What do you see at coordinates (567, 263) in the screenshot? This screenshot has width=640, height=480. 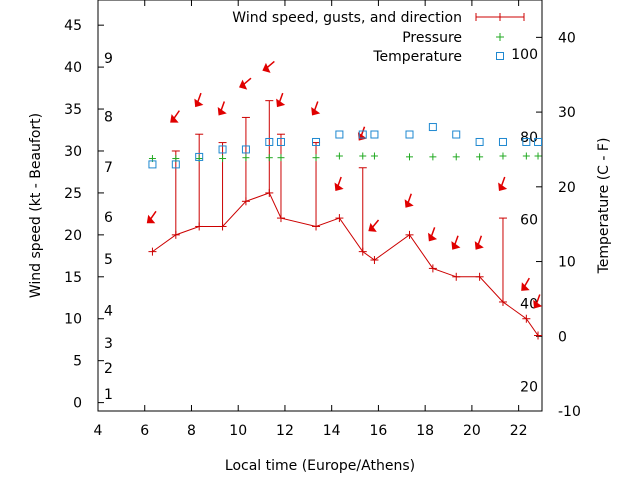 I see `y-right-tick-label: 10` at bounding box center [567, 263].